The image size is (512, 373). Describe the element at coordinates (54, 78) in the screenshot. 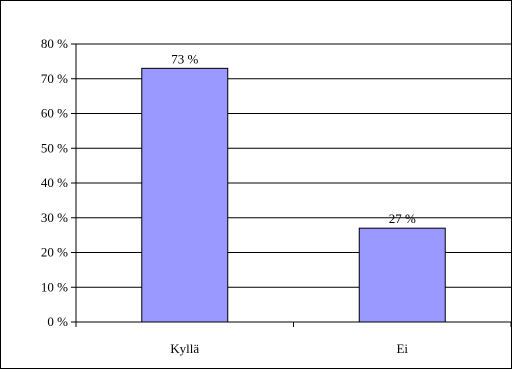

I see `y-tick-label: 70 %` at that location.